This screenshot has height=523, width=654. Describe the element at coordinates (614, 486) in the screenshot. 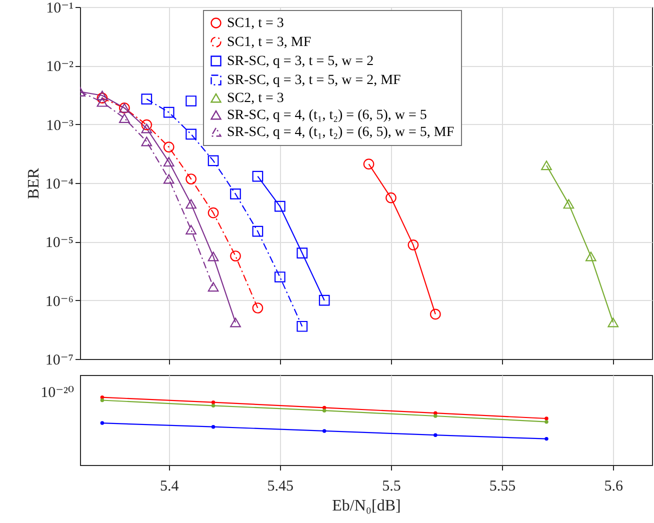

I see `x-tick-label: 5.6` at that location.